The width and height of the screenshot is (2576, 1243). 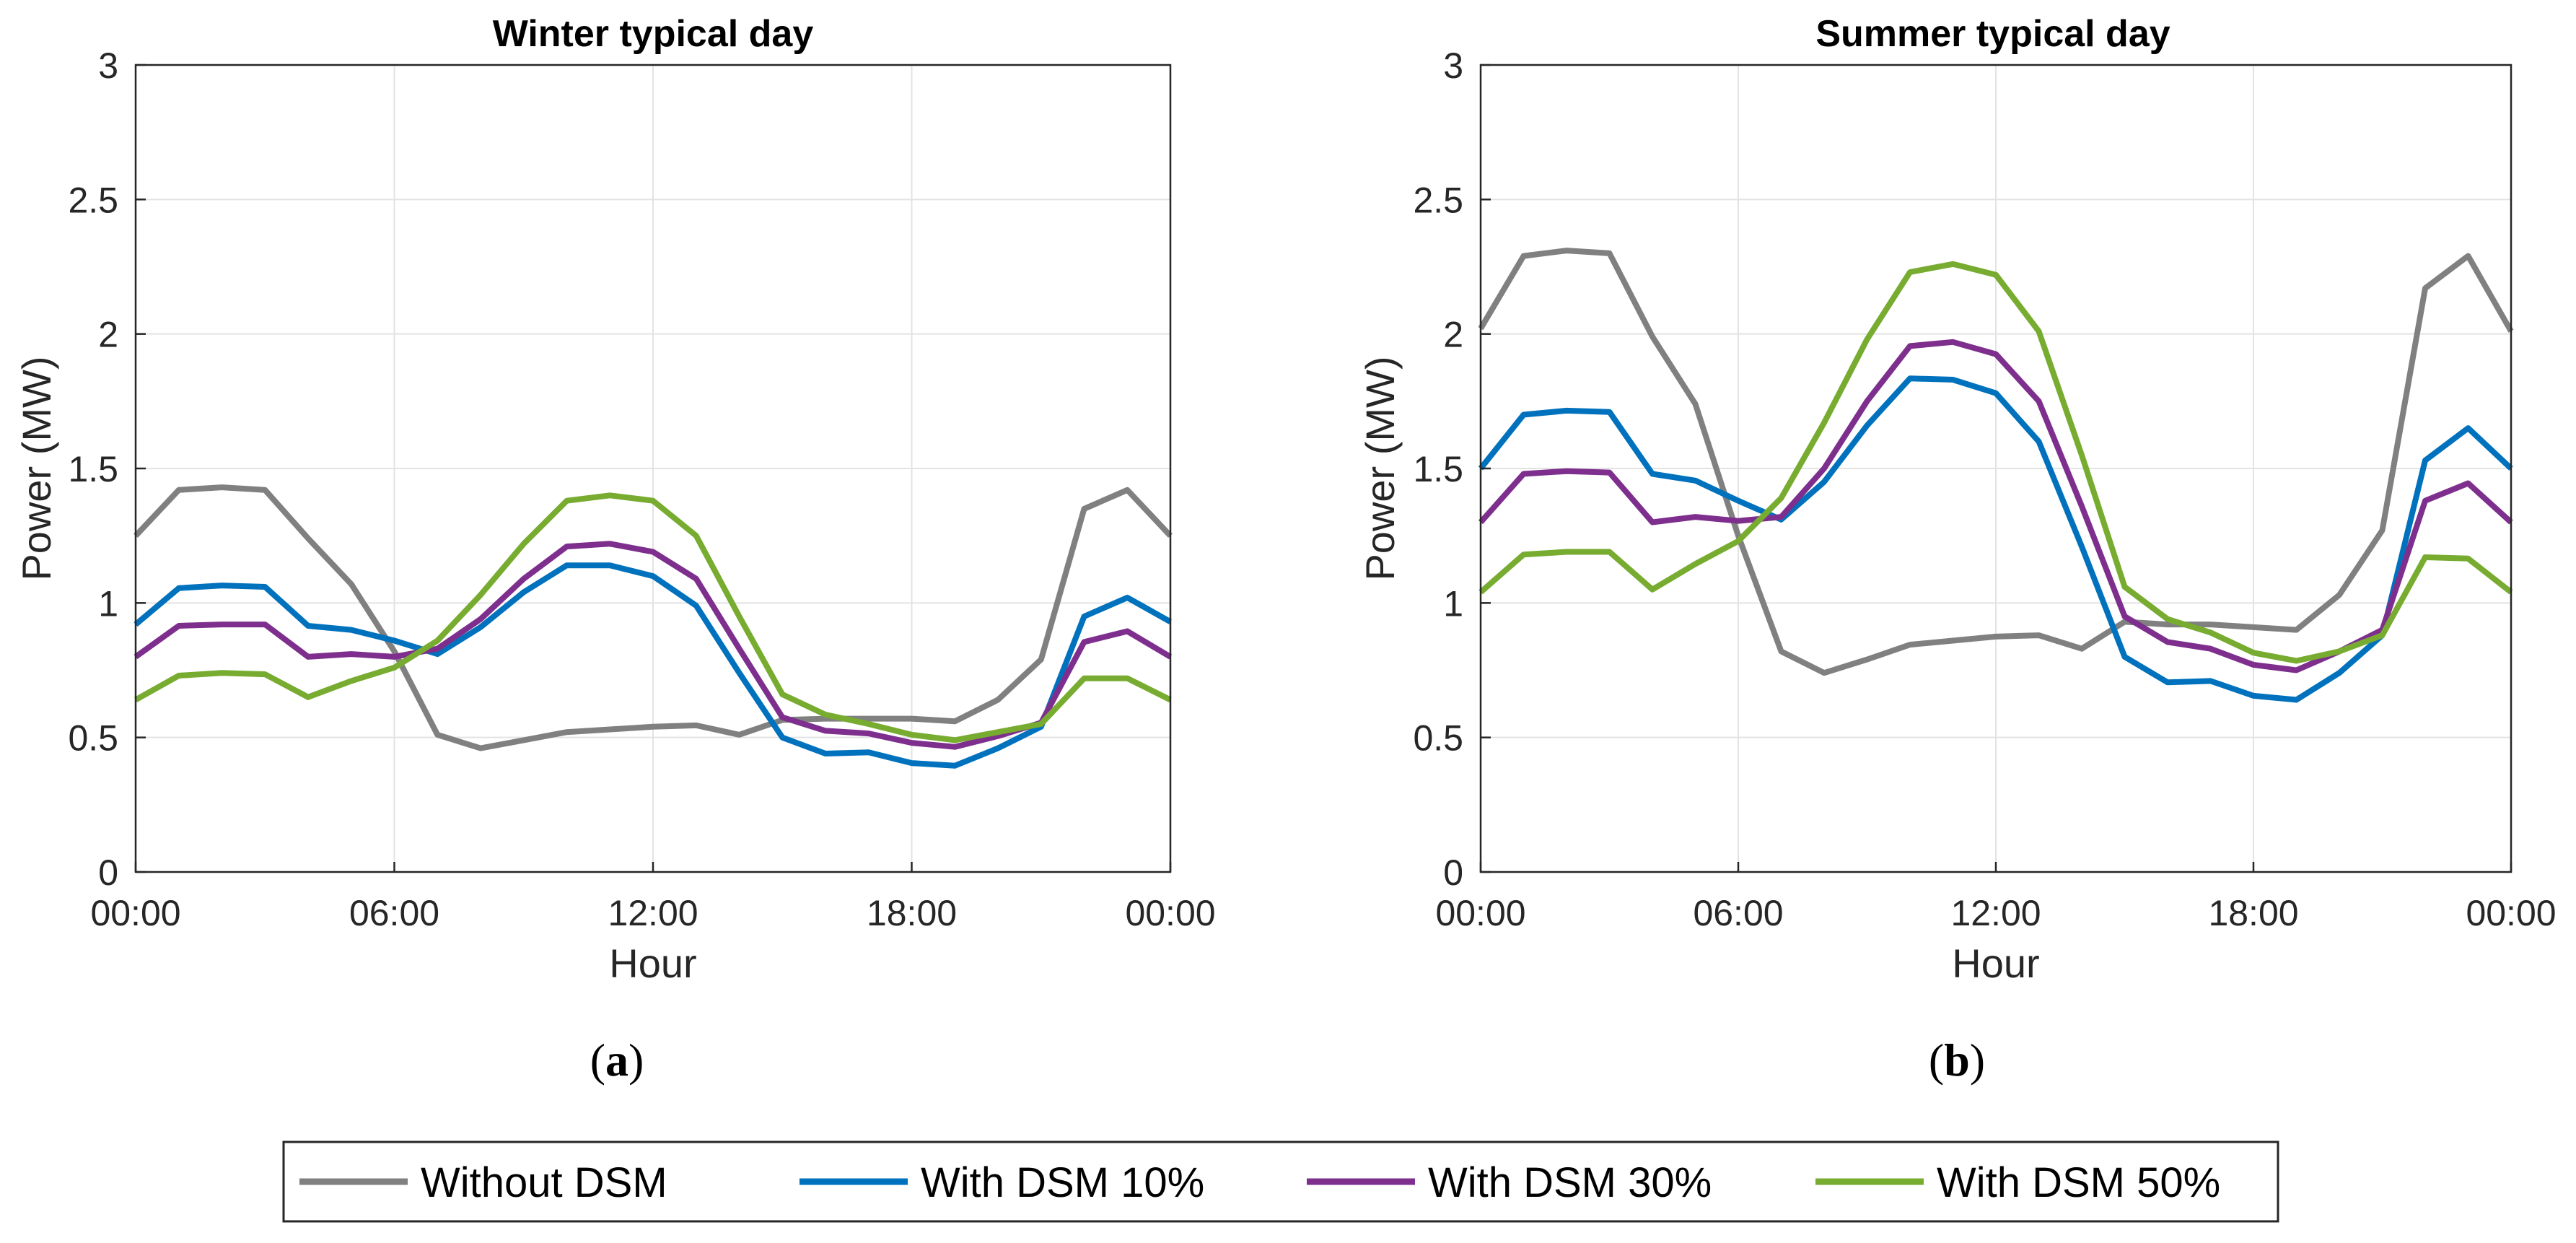 What do you see at coordinates (1738, 913) in the screenshot?
I see `summer-x-tick-label: 06:00` at bounding box center [1738, 913].